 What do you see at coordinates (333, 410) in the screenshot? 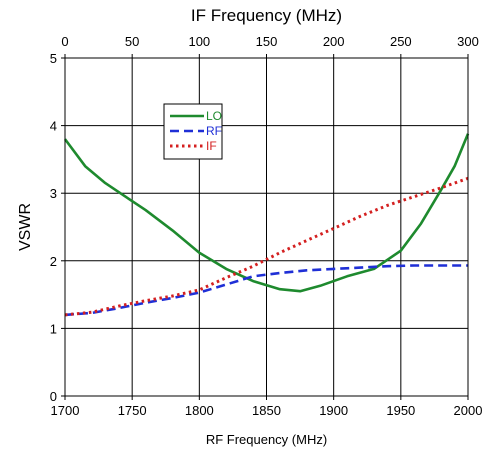
I see `x-tick-label: 1900` at bounding box center [333, 410].